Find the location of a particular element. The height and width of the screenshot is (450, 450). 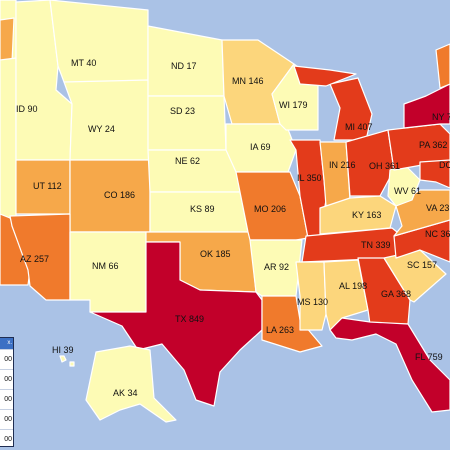

state-md-de is located at coordinates (434, 174).